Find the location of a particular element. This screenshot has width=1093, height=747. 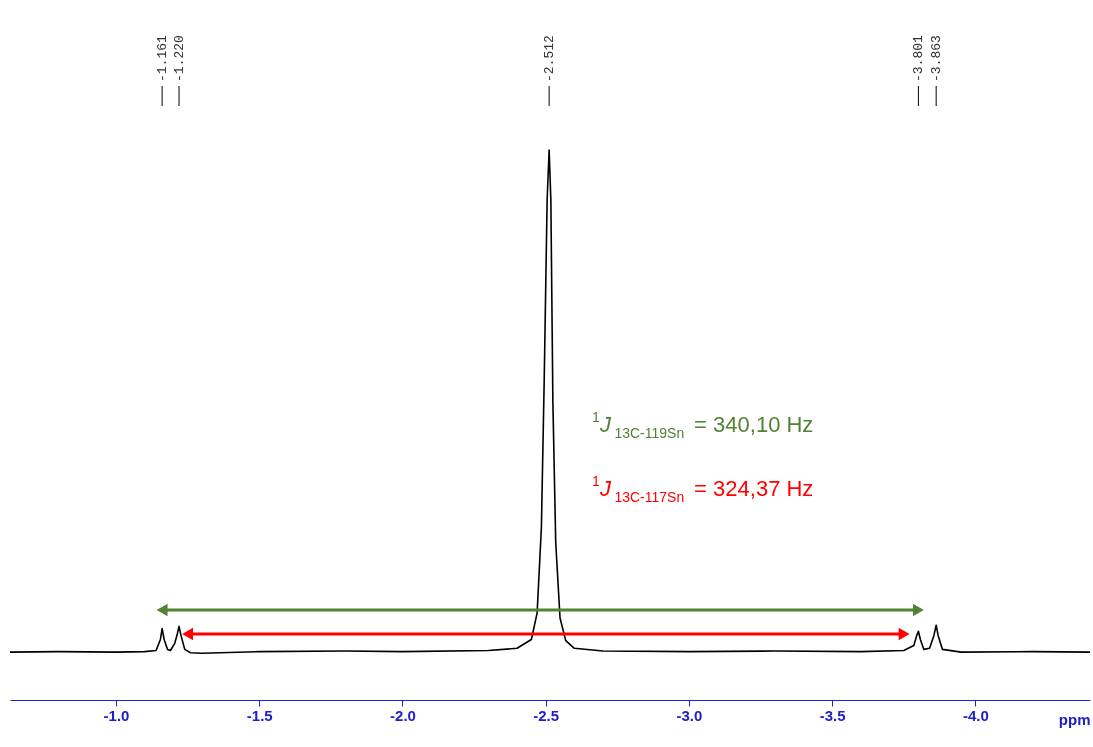

text: -2.512 is located at coordinates (550, 58).